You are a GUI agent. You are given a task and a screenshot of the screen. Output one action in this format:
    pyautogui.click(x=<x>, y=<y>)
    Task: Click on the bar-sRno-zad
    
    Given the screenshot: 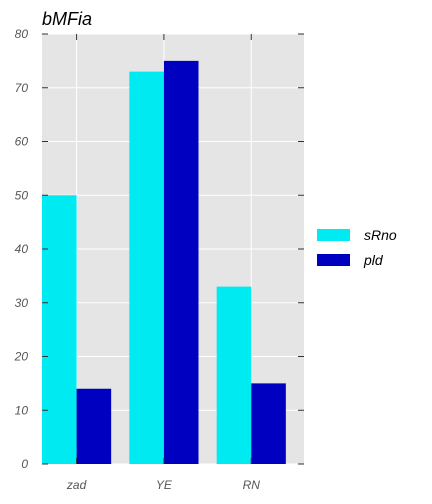 What is the action you would take?
    pyautogui.click(x=59, y=329)
    